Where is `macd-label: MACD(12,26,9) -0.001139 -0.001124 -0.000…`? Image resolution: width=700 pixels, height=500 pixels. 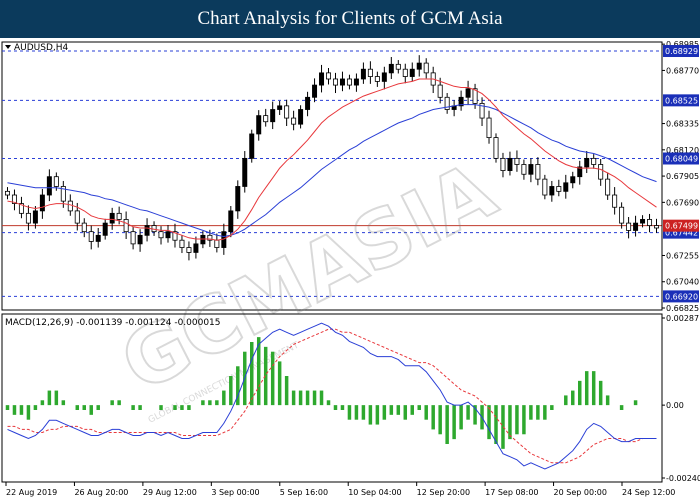
macd-label: MACD(12,26,9) -0.001139 -0.001124 -0.000… is located at coordinates (113, 323).